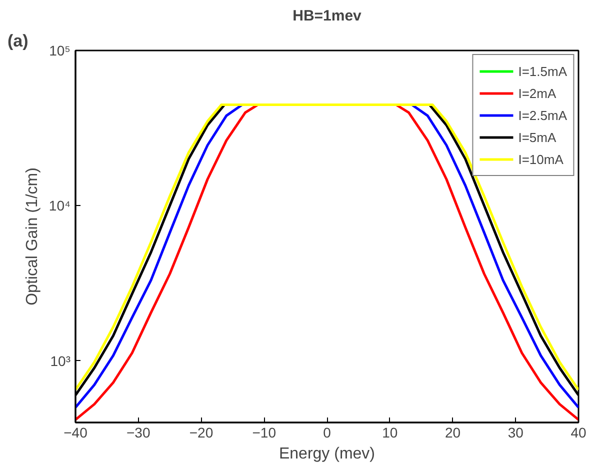  What do you see at coordinates (60, 50) in the screenshot?
I see `y-tick-label: 10⁵` at bounding box center [60, 50].